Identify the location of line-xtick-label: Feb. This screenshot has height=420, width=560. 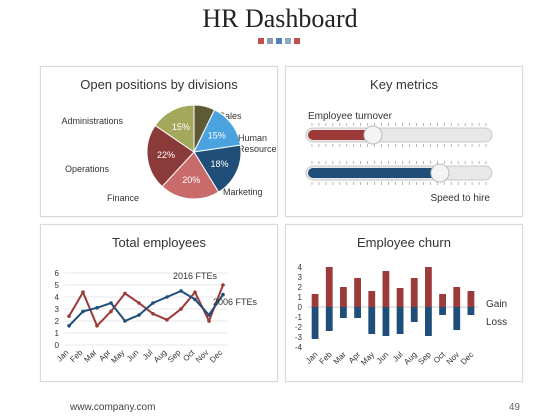
(76, 356).